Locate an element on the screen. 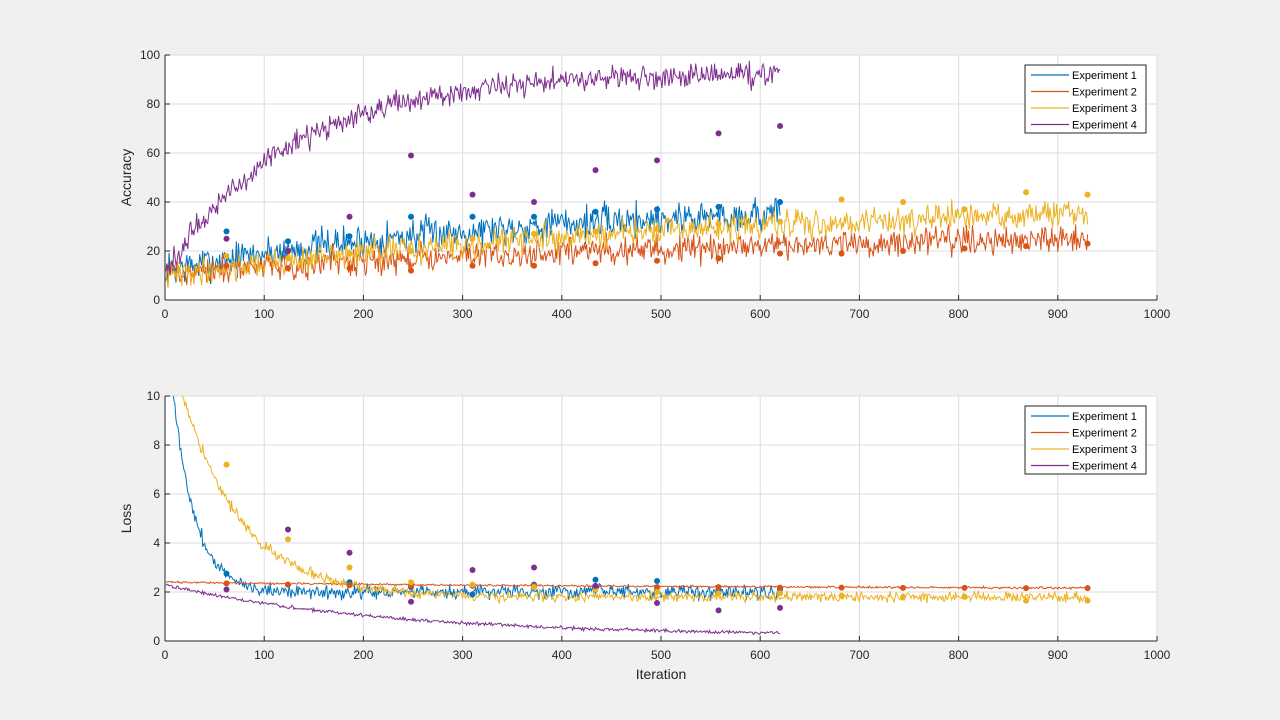  y-axis-label: Loss is located at coordinates (126, 519).